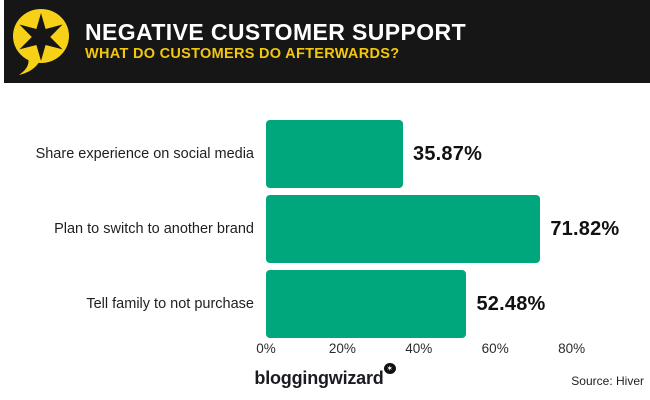 This screenshot has width=650, height=400. I want to click on sparkle-badge-icon: ✶, so click(389, 368).